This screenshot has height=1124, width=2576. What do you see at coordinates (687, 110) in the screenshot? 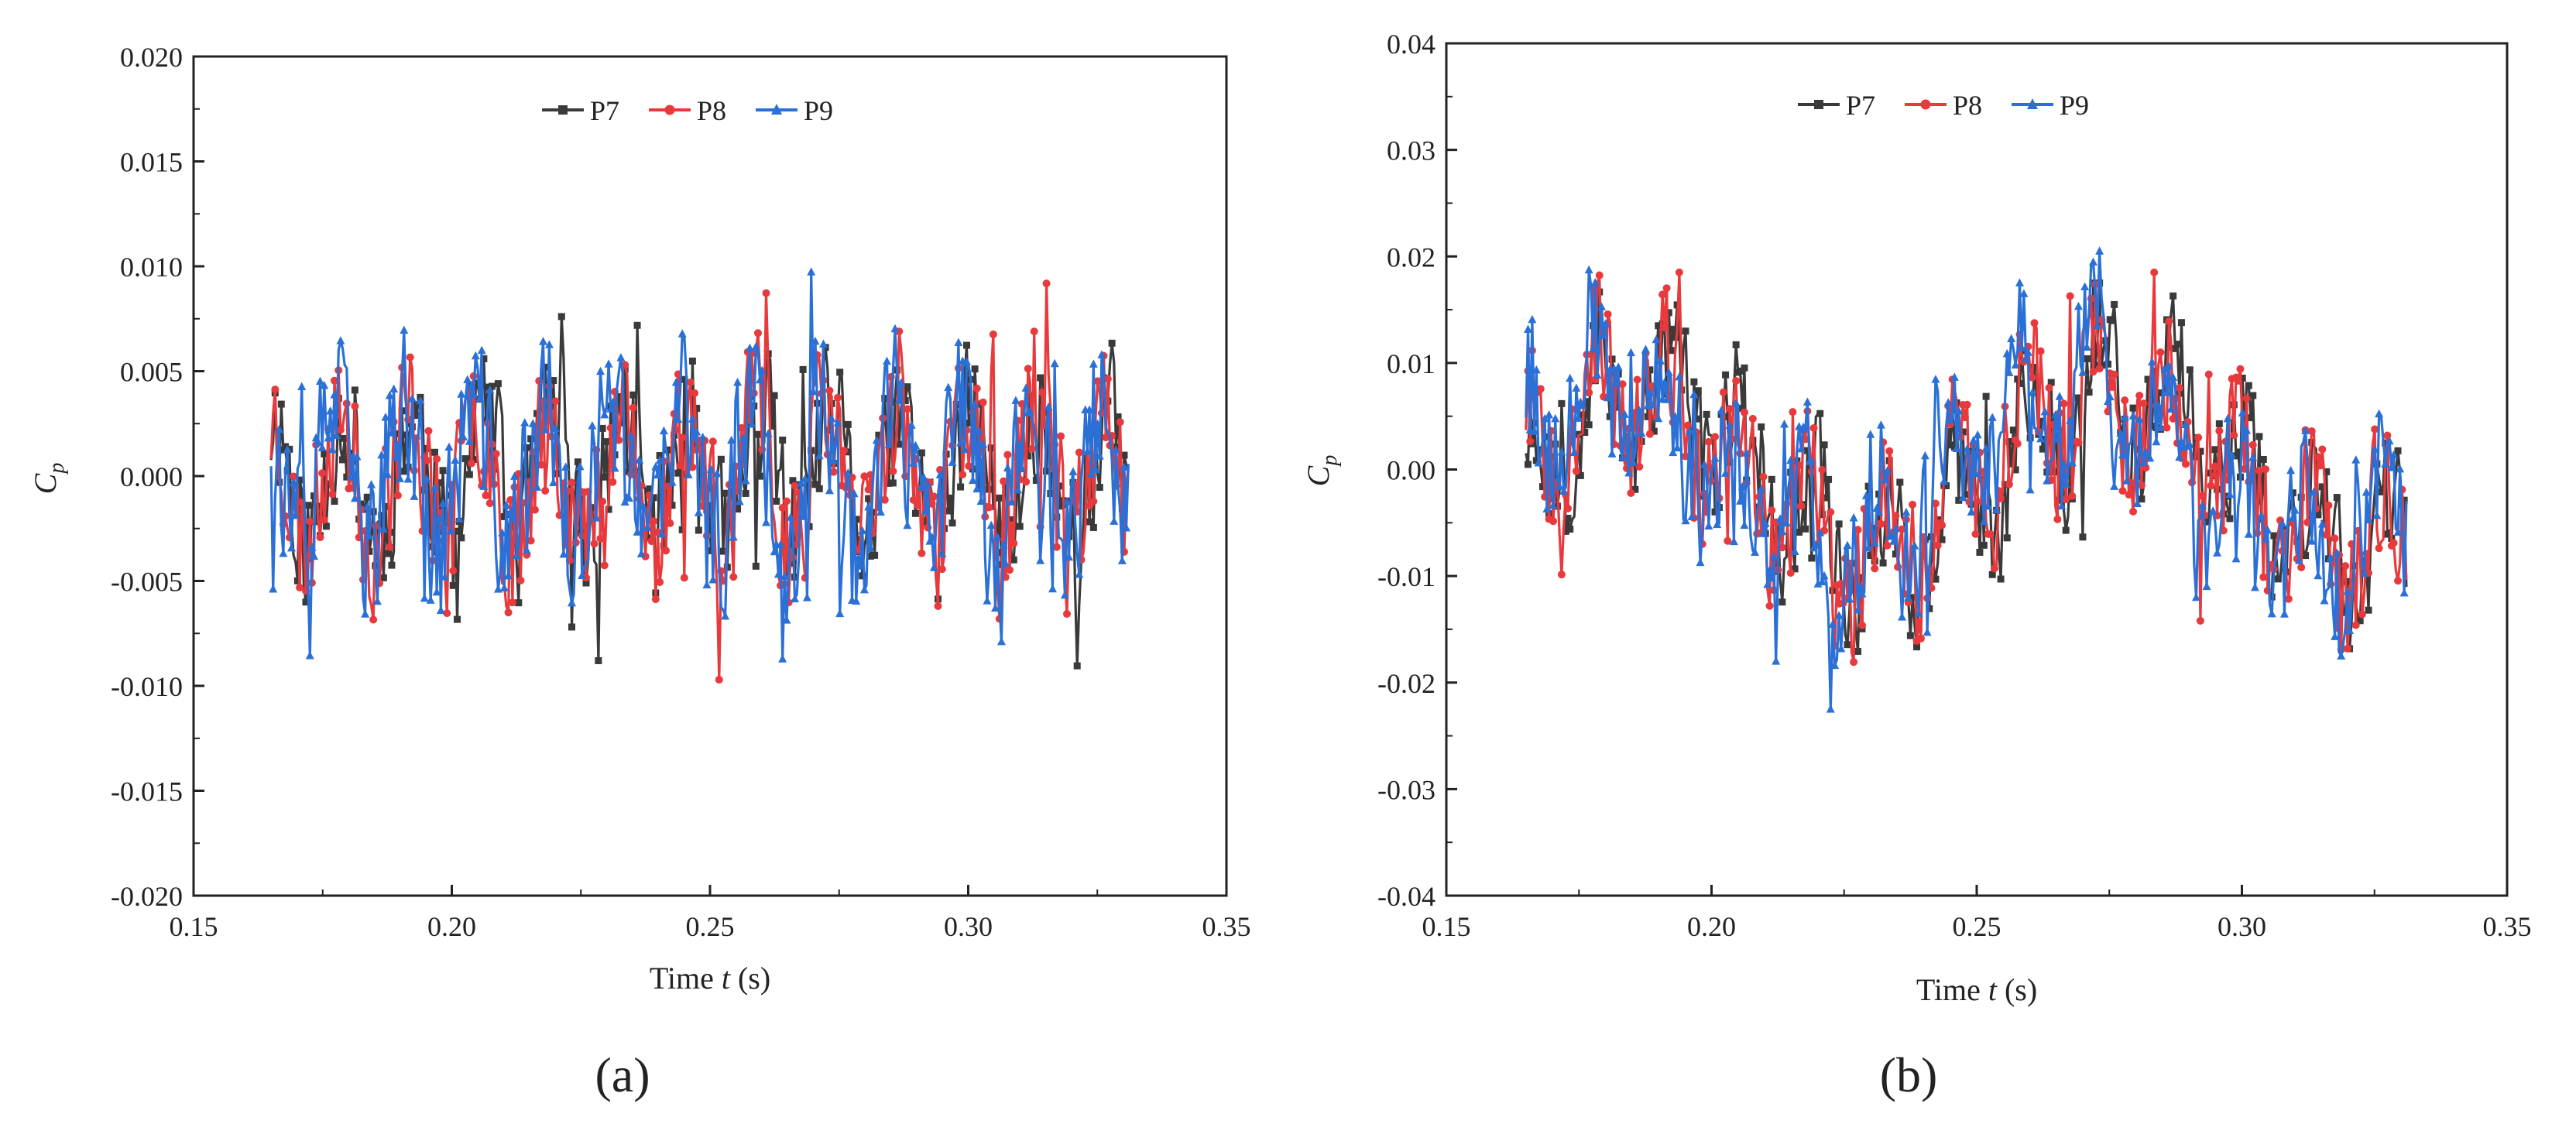
I see `chart-a-legend-item-p8: P8` at bounding box center [687, 110].